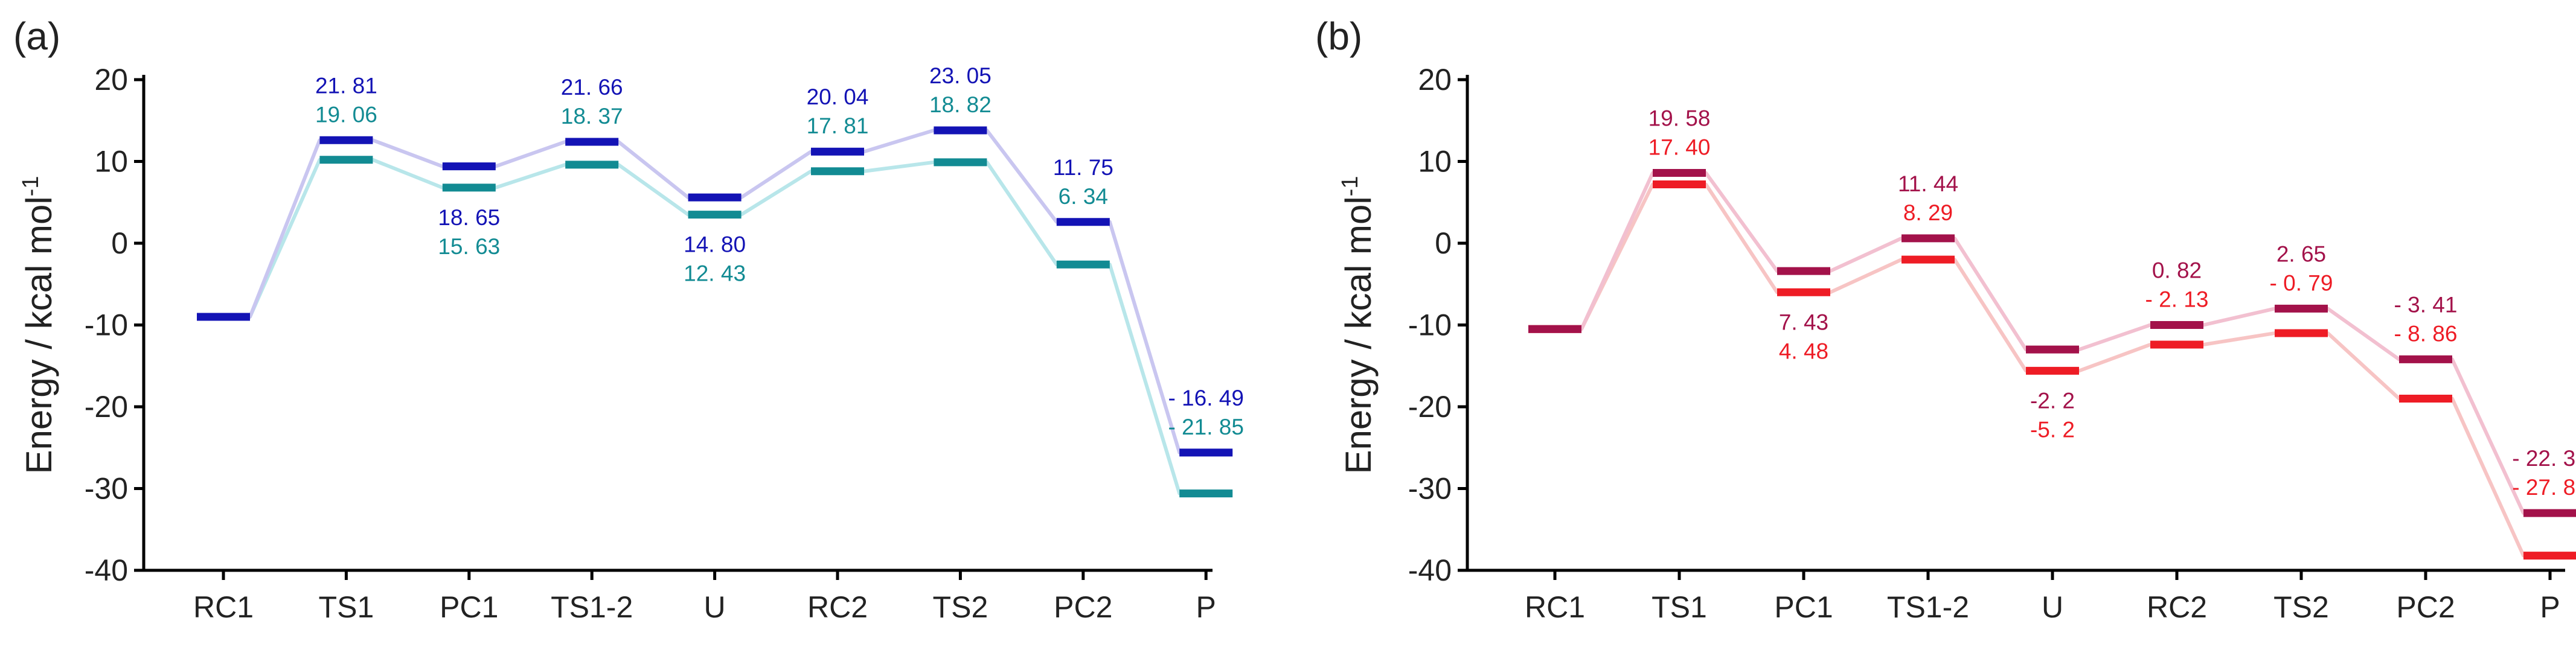 This screenshot has height=653, width=2576. I want to click on annotation-upper: 0. 82, so click(2177, 270).